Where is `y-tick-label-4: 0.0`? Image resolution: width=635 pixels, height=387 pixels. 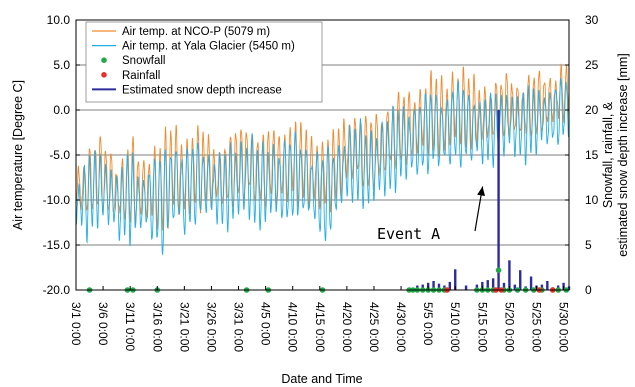 y-tick-label-4: 0.0 is located at coordinates (61, 110).